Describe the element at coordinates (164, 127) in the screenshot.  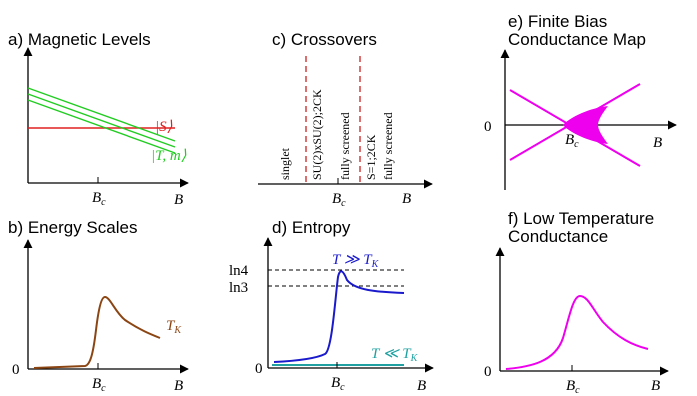
I see `singlet-label: |S⟩` at that location.